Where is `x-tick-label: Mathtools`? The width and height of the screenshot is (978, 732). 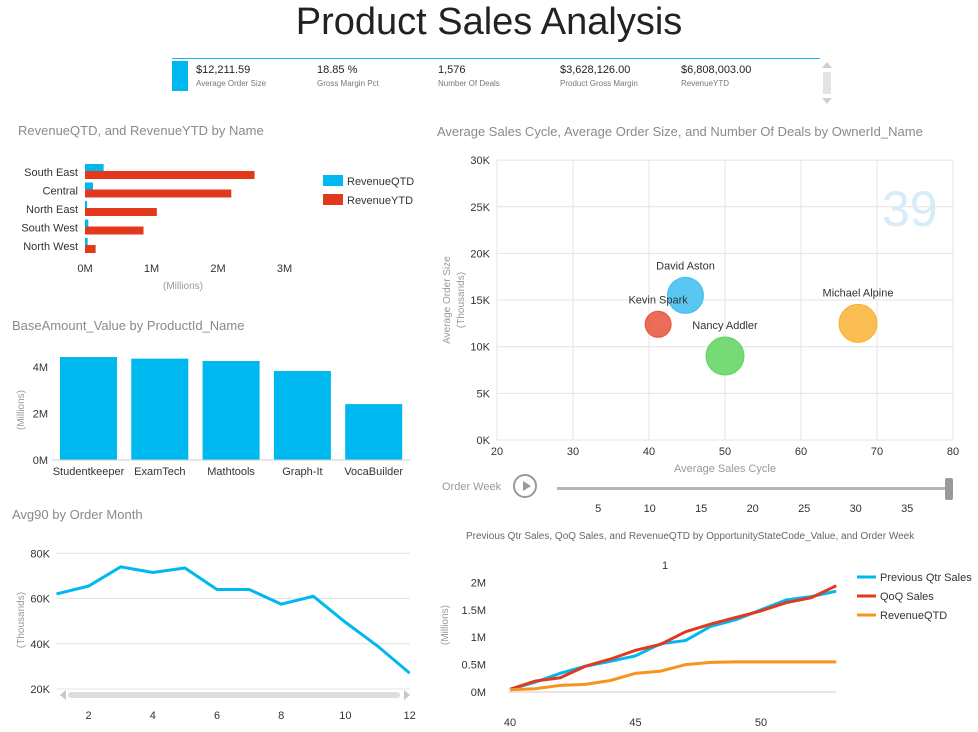 x-tick-label: Mathtools is located at coordinates (231, 472).